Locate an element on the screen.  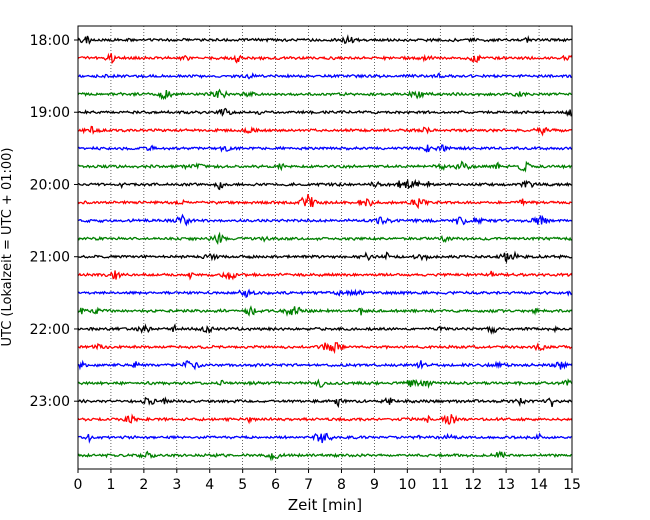
y-tick-label: 20:00 is located at coordinates (50, 185).